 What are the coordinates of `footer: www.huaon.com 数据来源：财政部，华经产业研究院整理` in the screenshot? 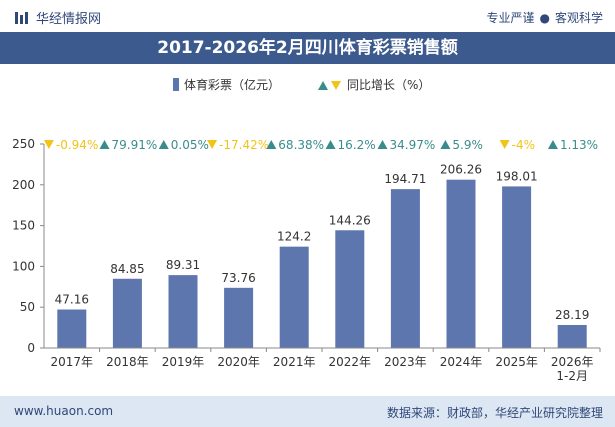 It's located at (307, 411).